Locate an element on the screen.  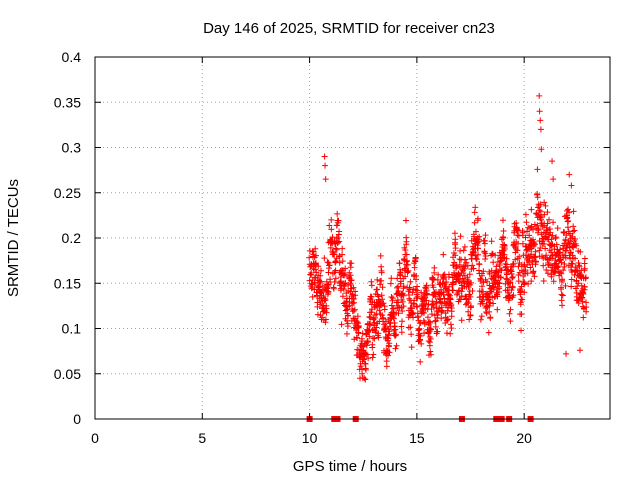
y-tick-label: 0.05 is located at coordinates (67, 374).